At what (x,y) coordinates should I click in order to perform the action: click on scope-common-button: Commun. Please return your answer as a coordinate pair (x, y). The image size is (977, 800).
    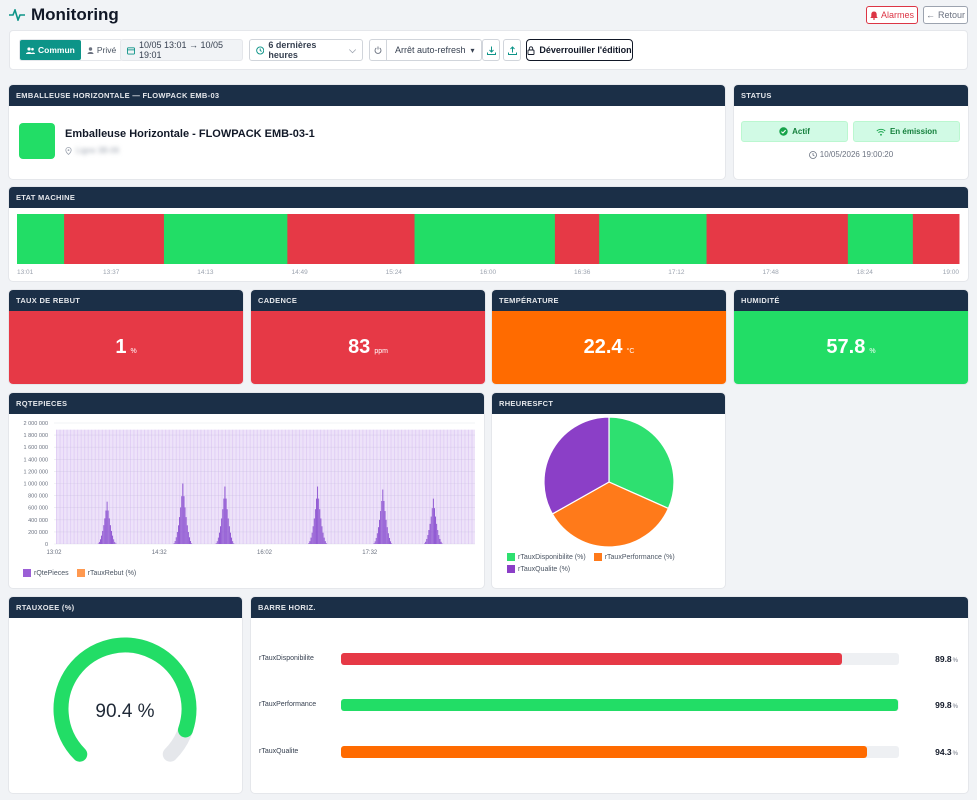
    Looking at the image, I should click on (50, 50).